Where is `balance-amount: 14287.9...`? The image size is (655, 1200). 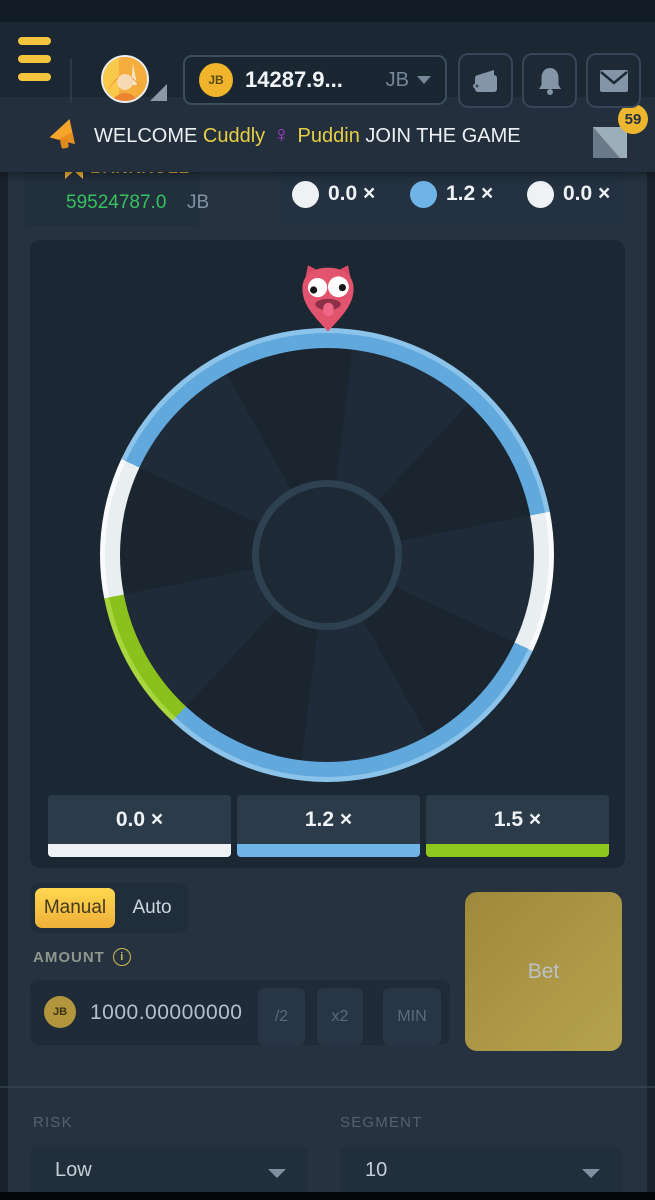
balance-amount: 14287.9... is located at coordinates (294, 79).